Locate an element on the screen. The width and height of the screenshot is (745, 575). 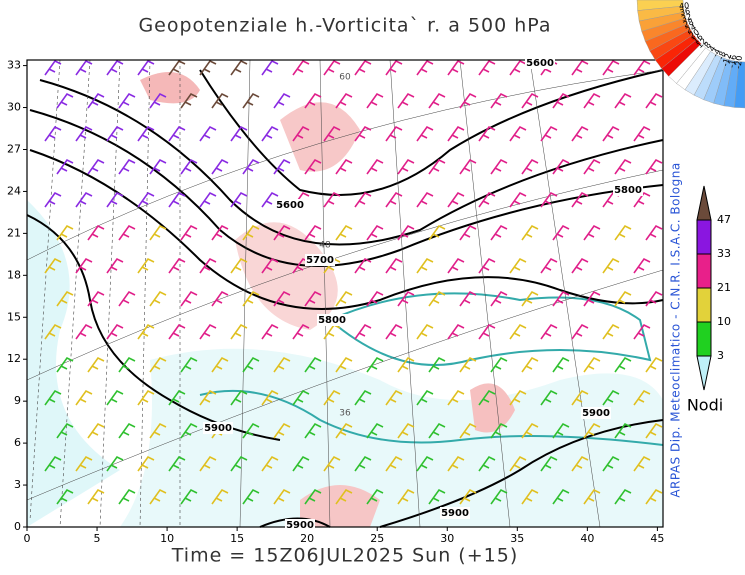
y-tick-label: 9 is located at coordinates (17, 400).